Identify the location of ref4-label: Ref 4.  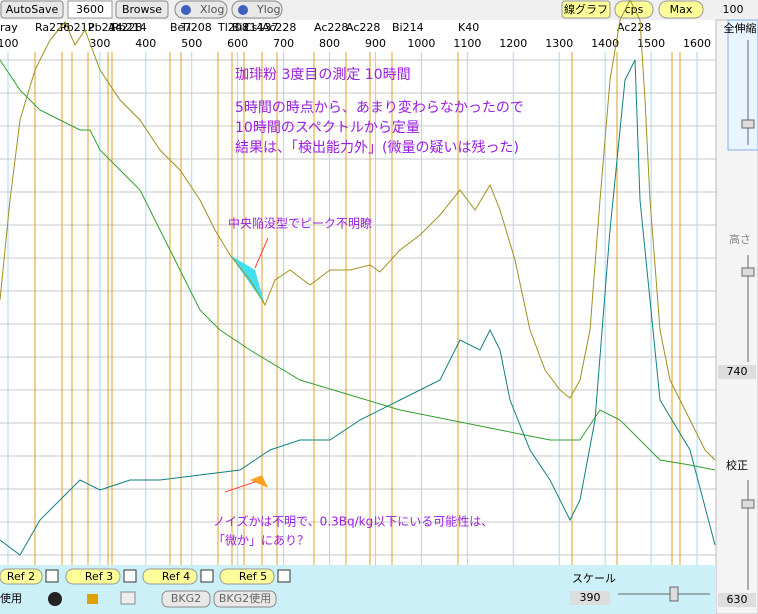
(176, 576).